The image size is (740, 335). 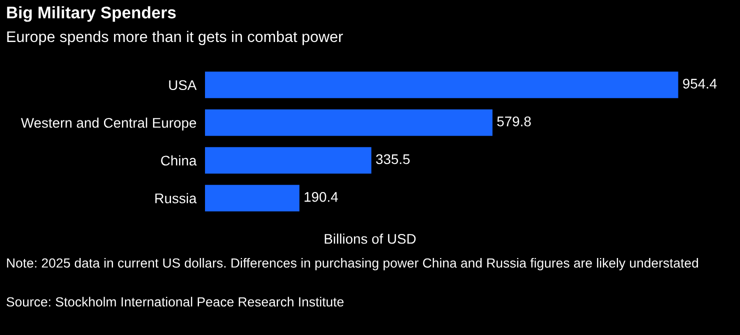 I want to click on y-tick-label: USA, so click(x=183, y=85).